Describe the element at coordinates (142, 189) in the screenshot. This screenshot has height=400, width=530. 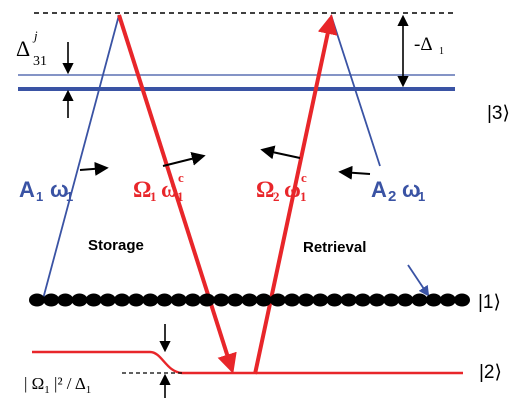
I see `omega1-label: Ω` at that location.